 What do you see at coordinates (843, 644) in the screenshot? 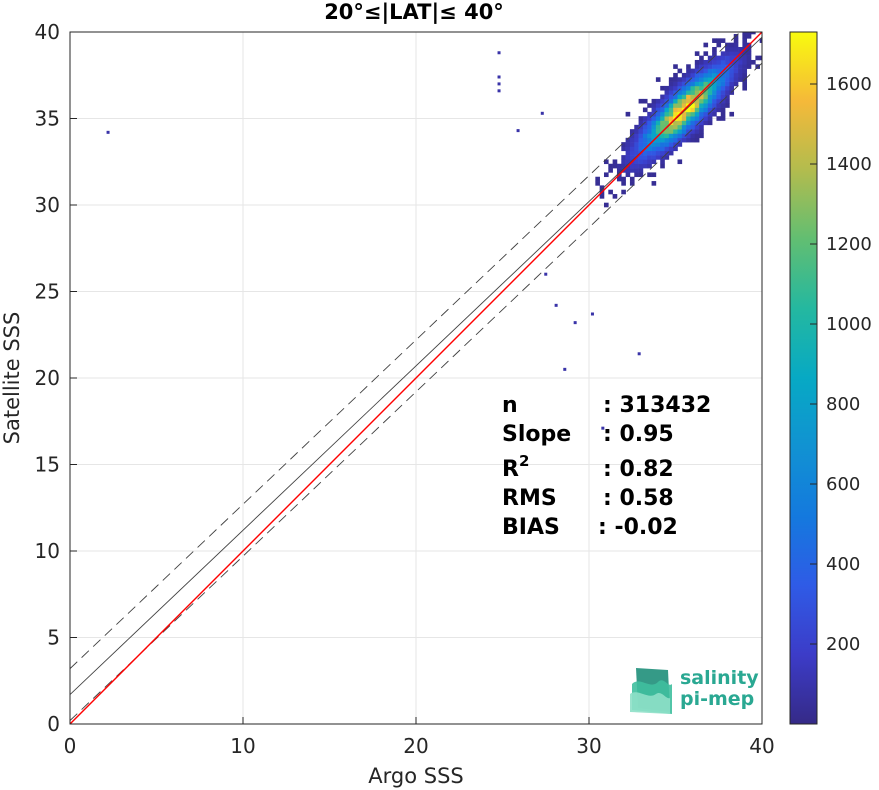
I see `colorbar-tick-label: 200` at bounding box center [843, 644].